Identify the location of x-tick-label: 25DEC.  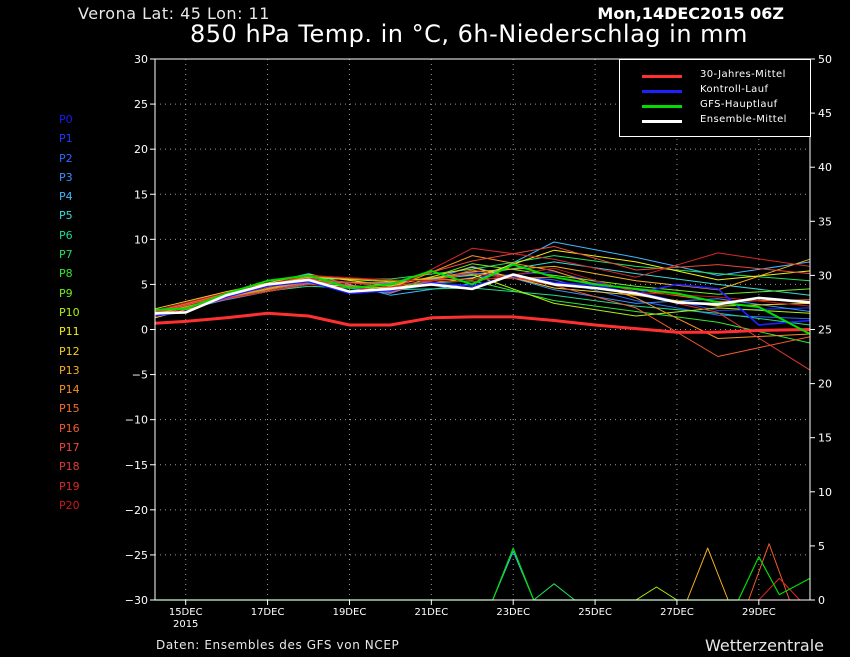
(595, 612).